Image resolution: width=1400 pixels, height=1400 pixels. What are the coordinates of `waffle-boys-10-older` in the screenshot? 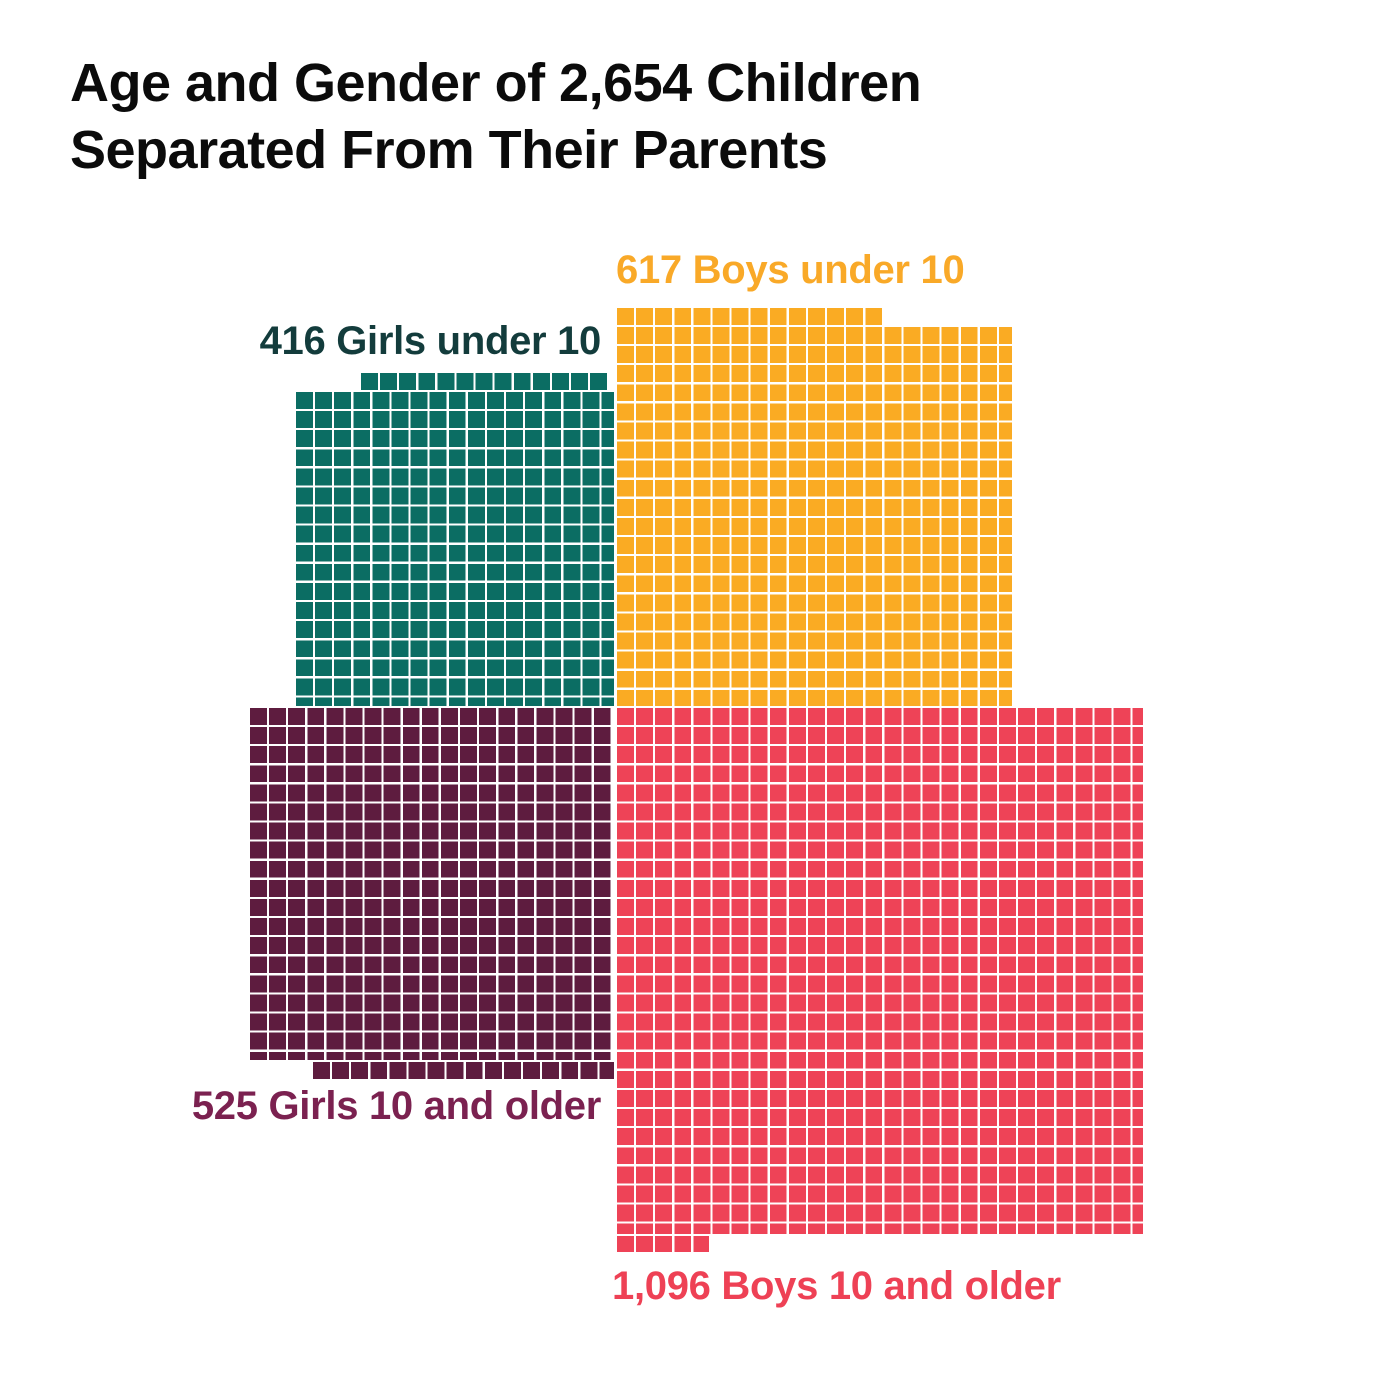 It's located at (880, 971).